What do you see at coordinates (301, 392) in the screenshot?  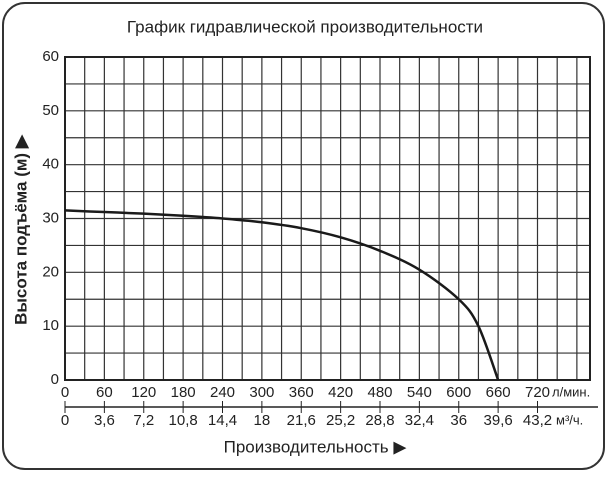 I see `x-tick-label: 360` at bounding box center [301, 392].